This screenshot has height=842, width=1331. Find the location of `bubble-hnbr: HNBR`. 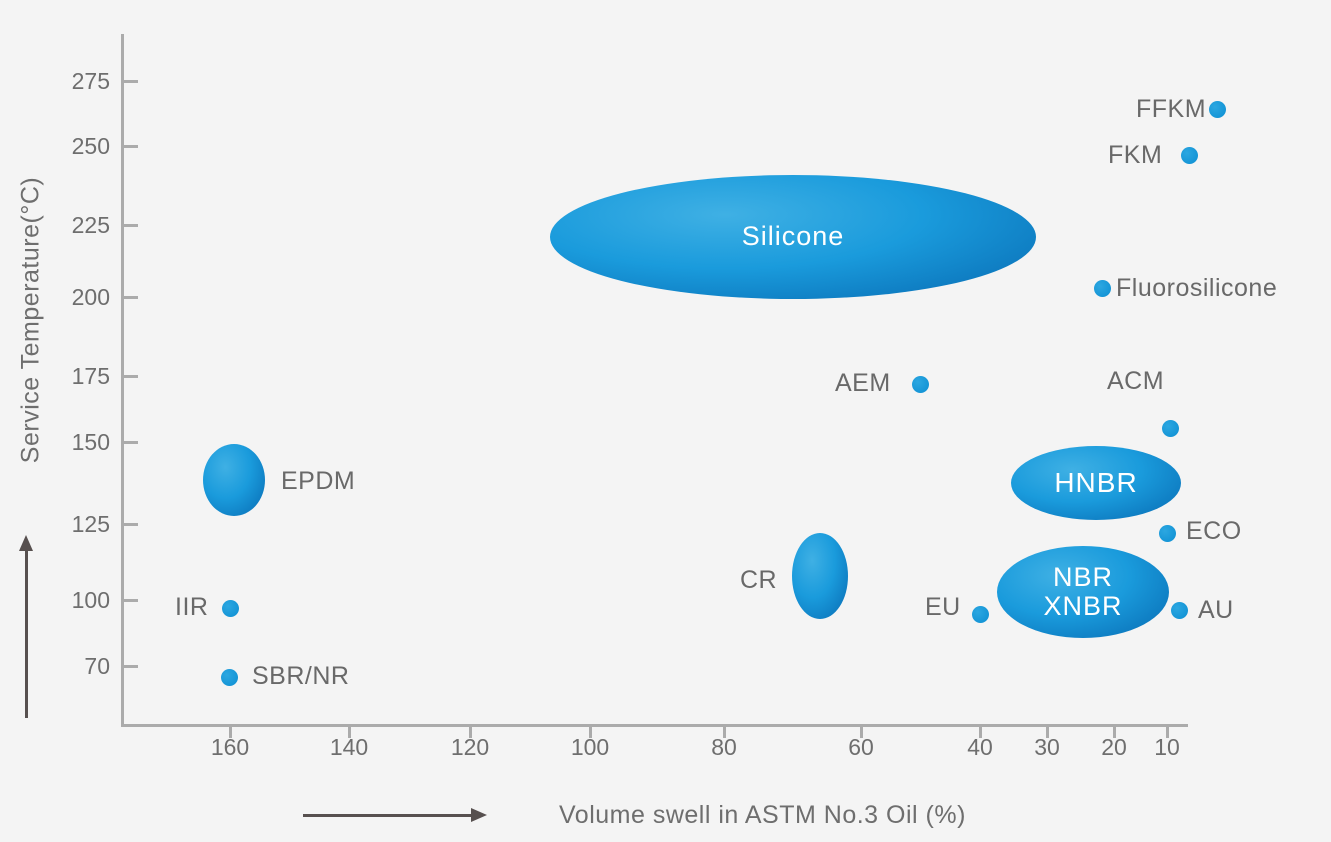

bubble-hnbr: HNBR is located at coordinates (1096, 483).